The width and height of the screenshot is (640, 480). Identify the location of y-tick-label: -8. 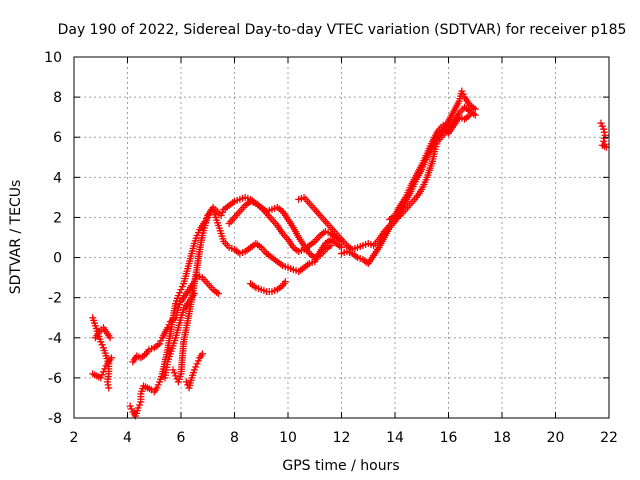
(55, 419).